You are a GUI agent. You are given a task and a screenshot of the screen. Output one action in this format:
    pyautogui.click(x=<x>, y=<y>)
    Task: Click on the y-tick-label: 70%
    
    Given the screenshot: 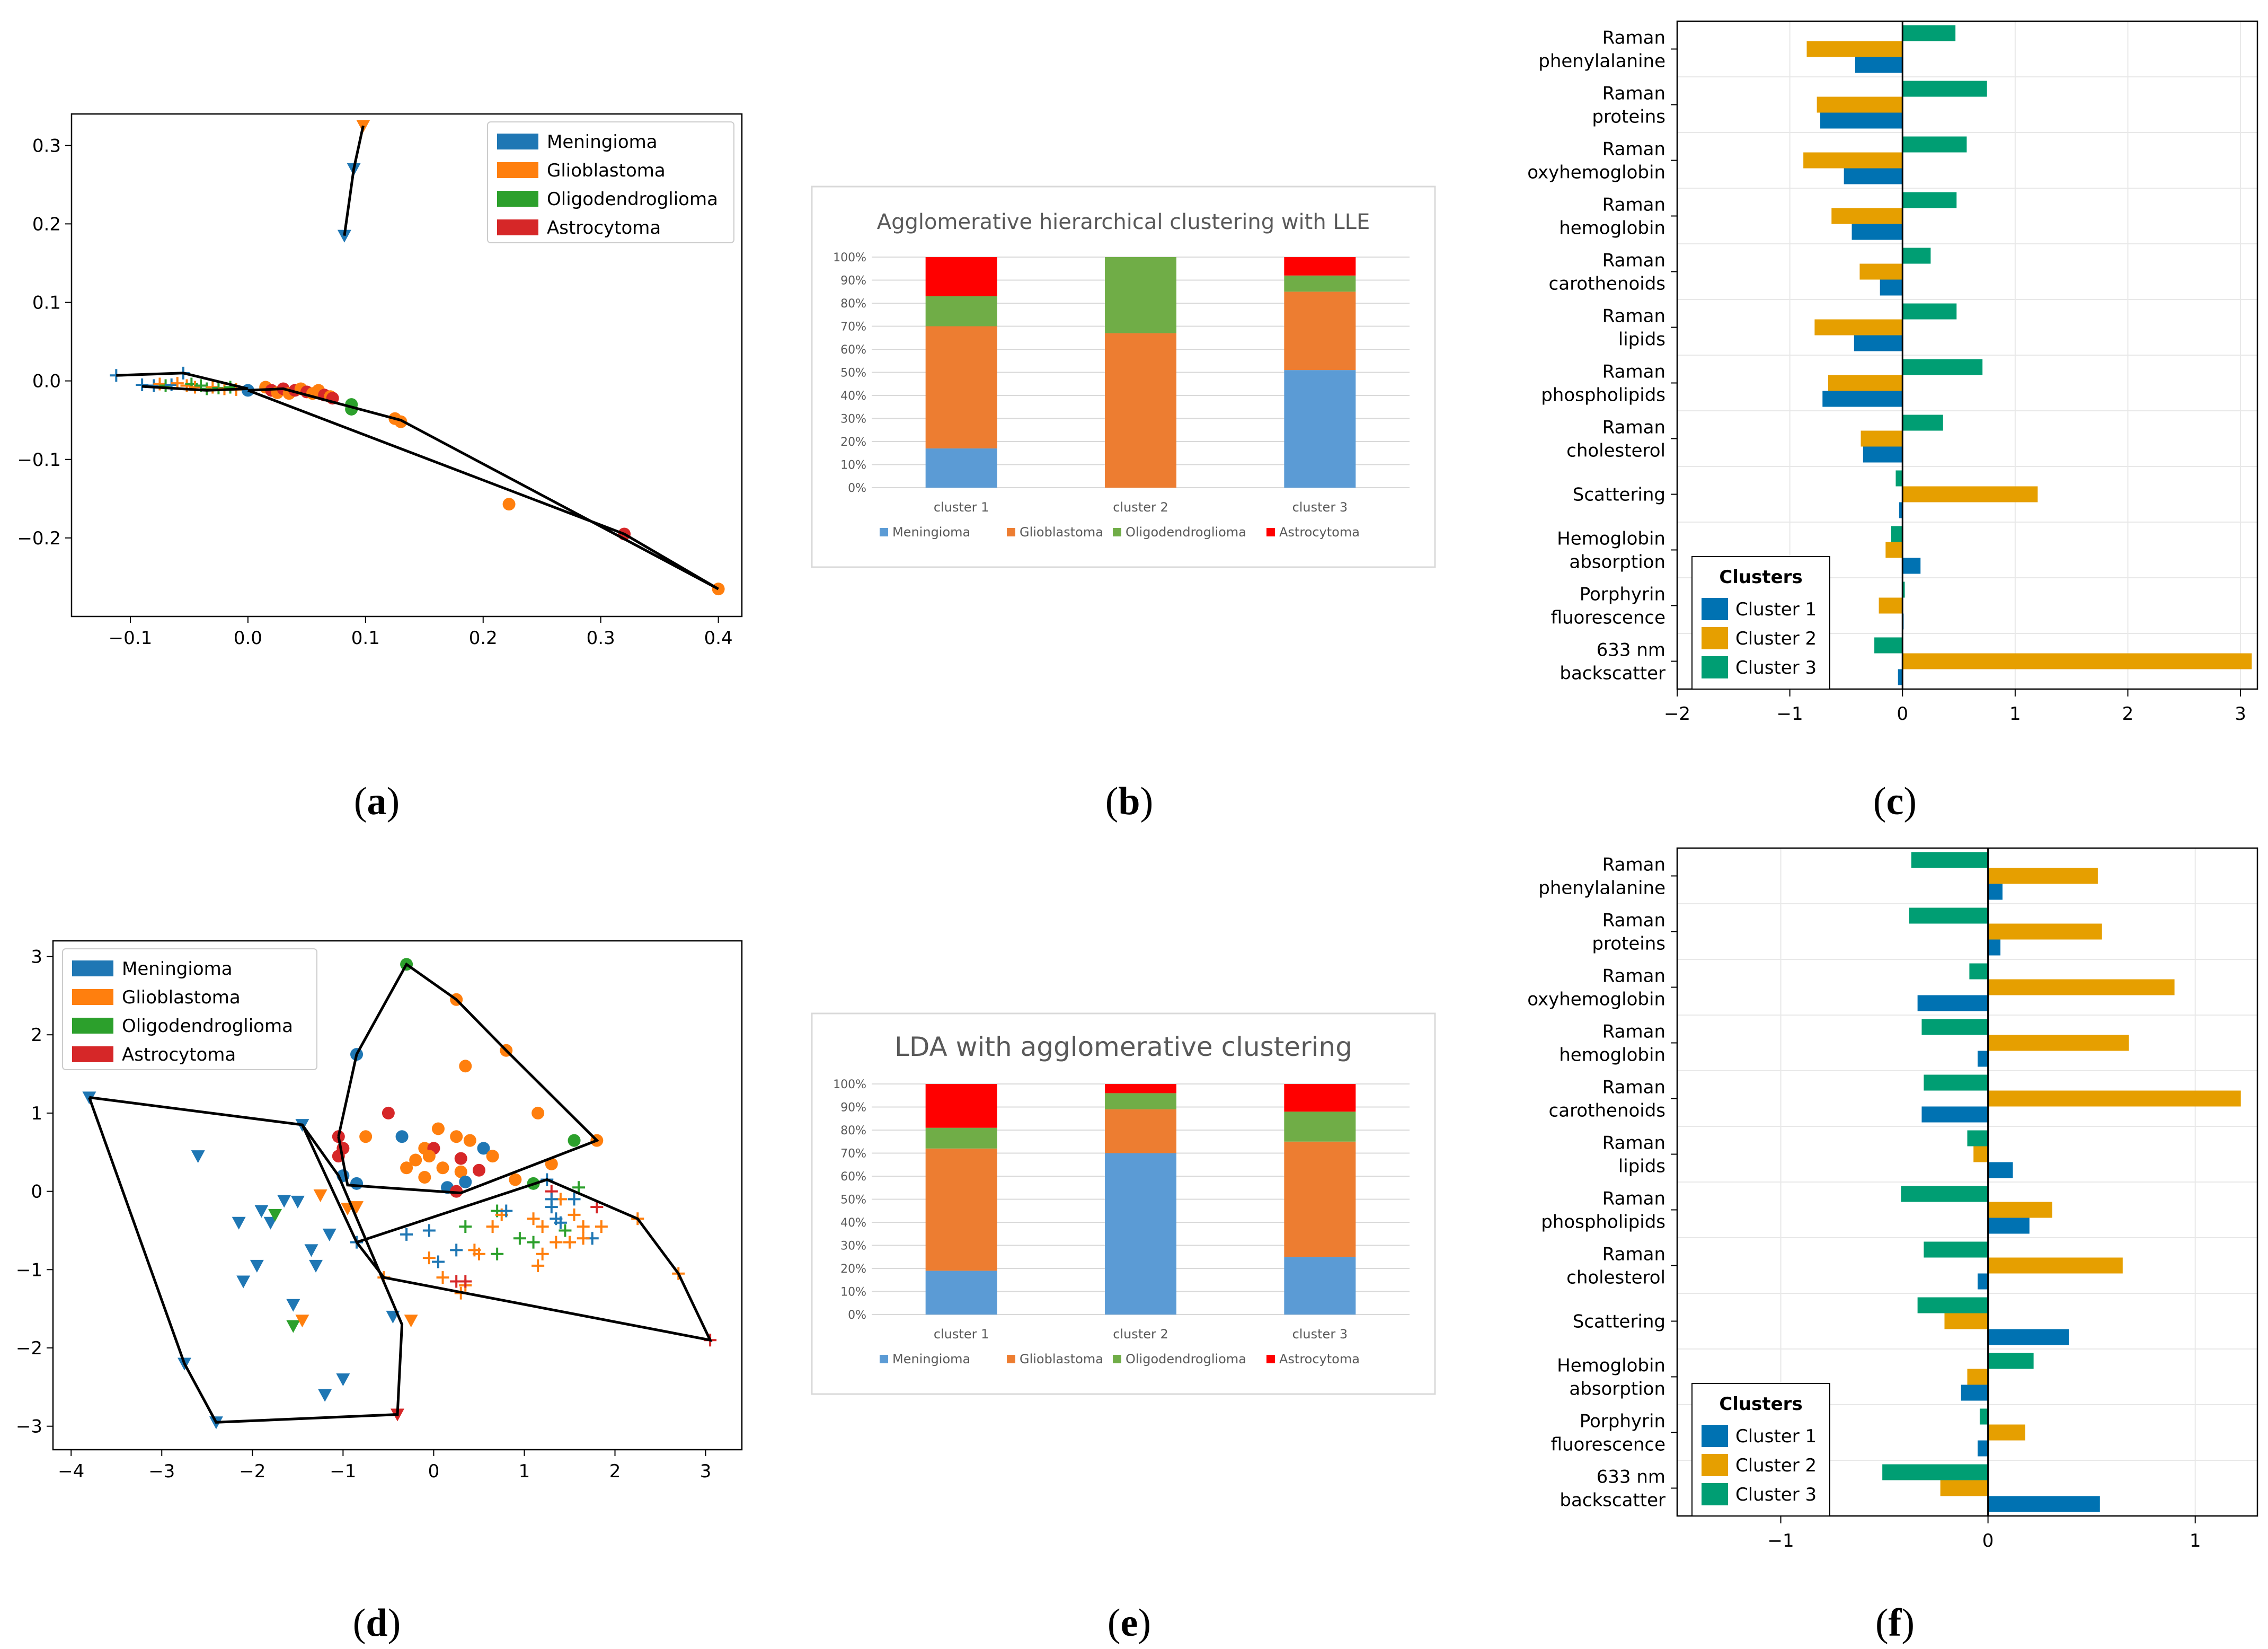 What is the action you would take?
    pyautogui.click(x=853, y=1154)
    